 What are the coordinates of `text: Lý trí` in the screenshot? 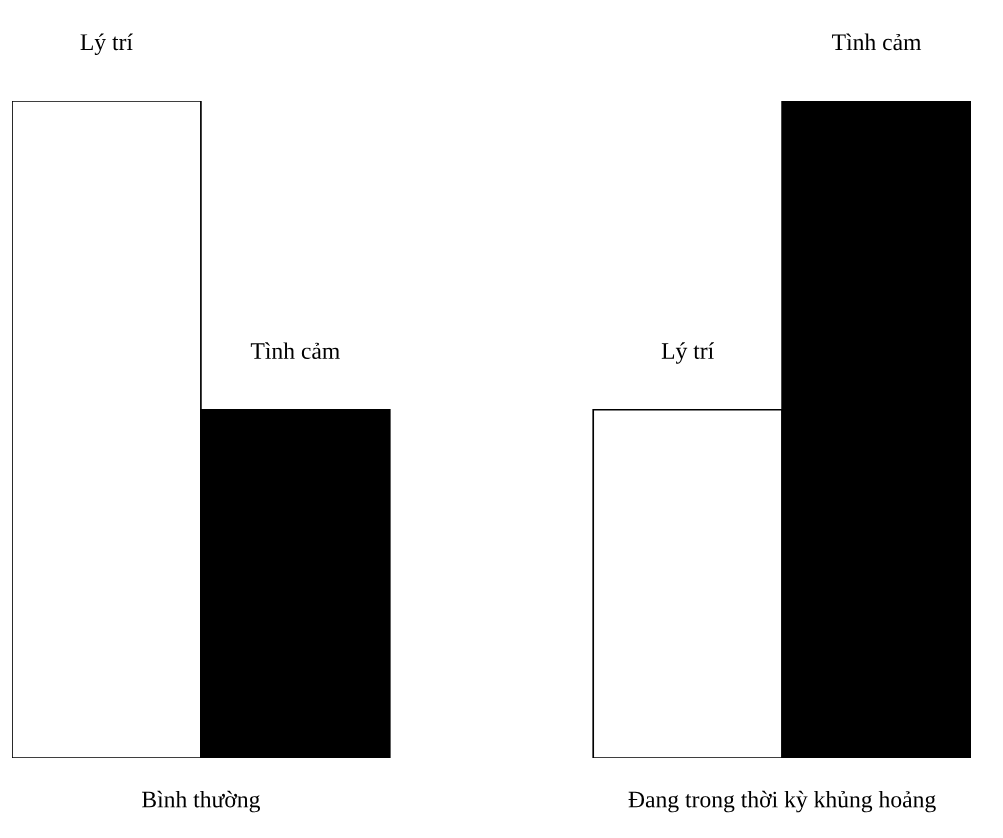 It's located at (687, 353).